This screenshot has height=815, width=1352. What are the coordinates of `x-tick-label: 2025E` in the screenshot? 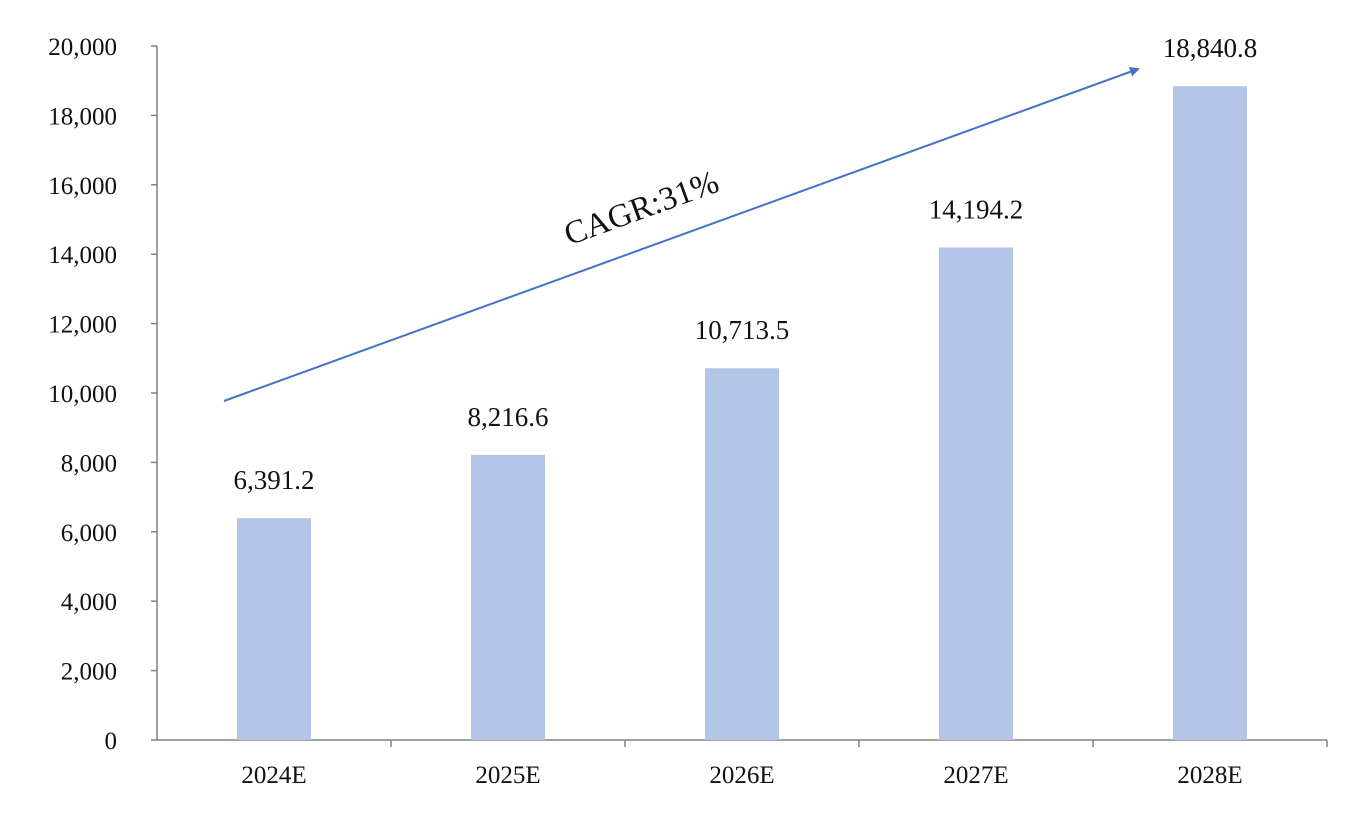 It's located at (507, 775).